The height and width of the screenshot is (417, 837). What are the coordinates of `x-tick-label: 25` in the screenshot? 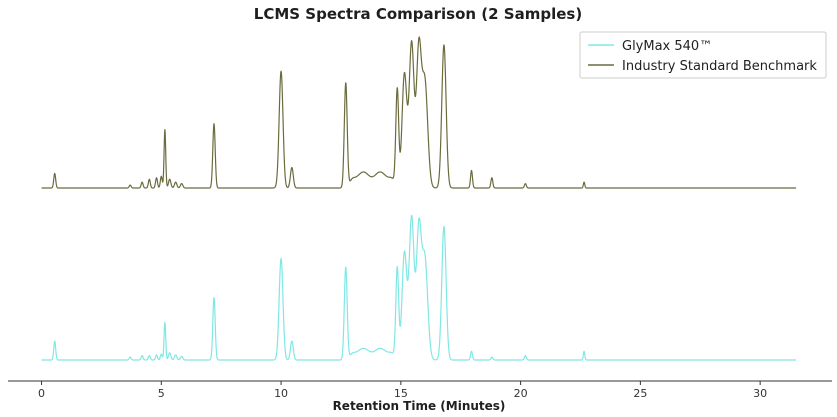 It's located at (640, 393).